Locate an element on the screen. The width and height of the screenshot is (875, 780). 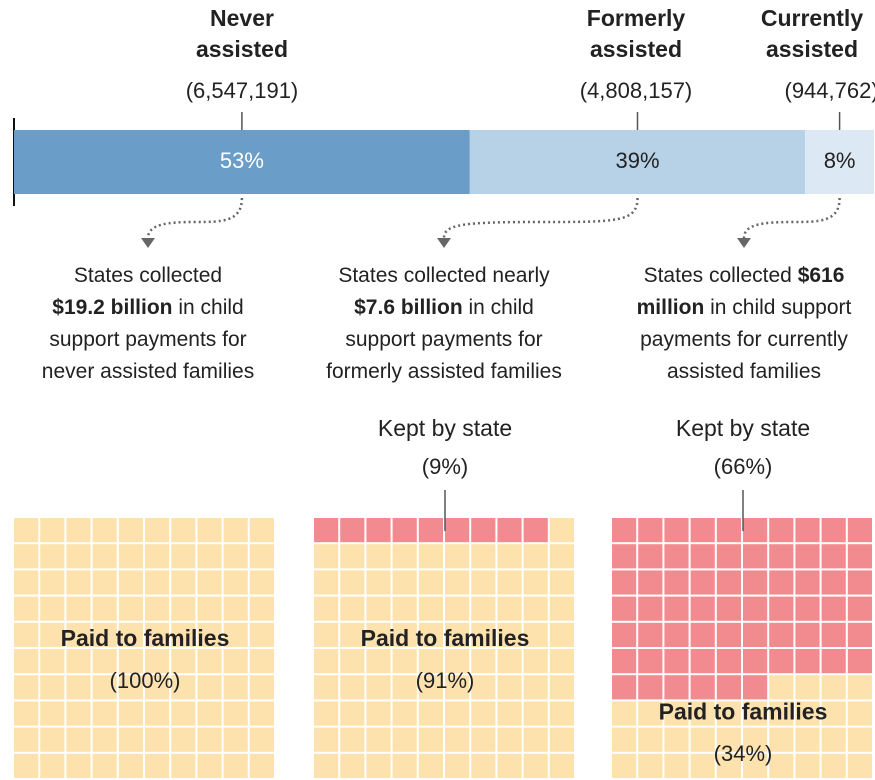
note-line: million in child support is located at coordinates (744, 307).